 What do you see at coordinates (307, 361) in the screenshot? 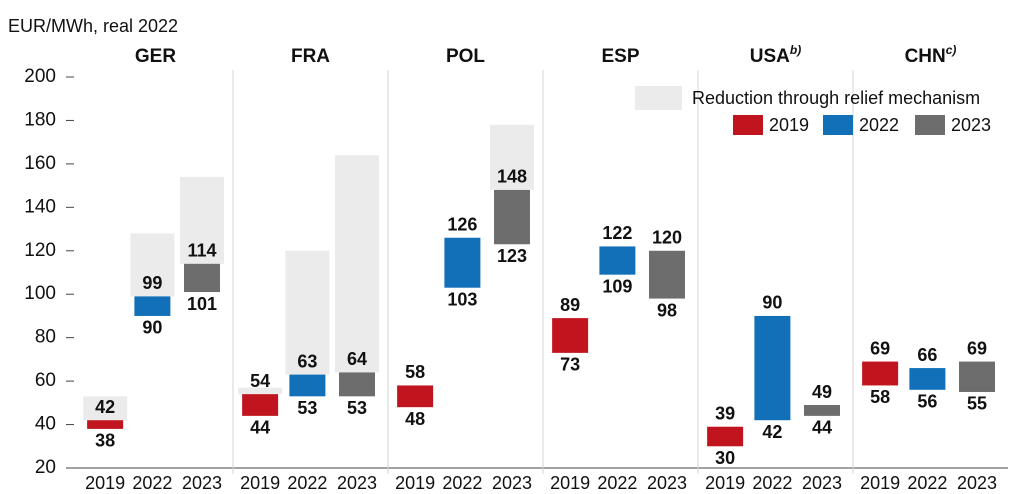
I see `value-label: 63` at bounding box center [307, 361].